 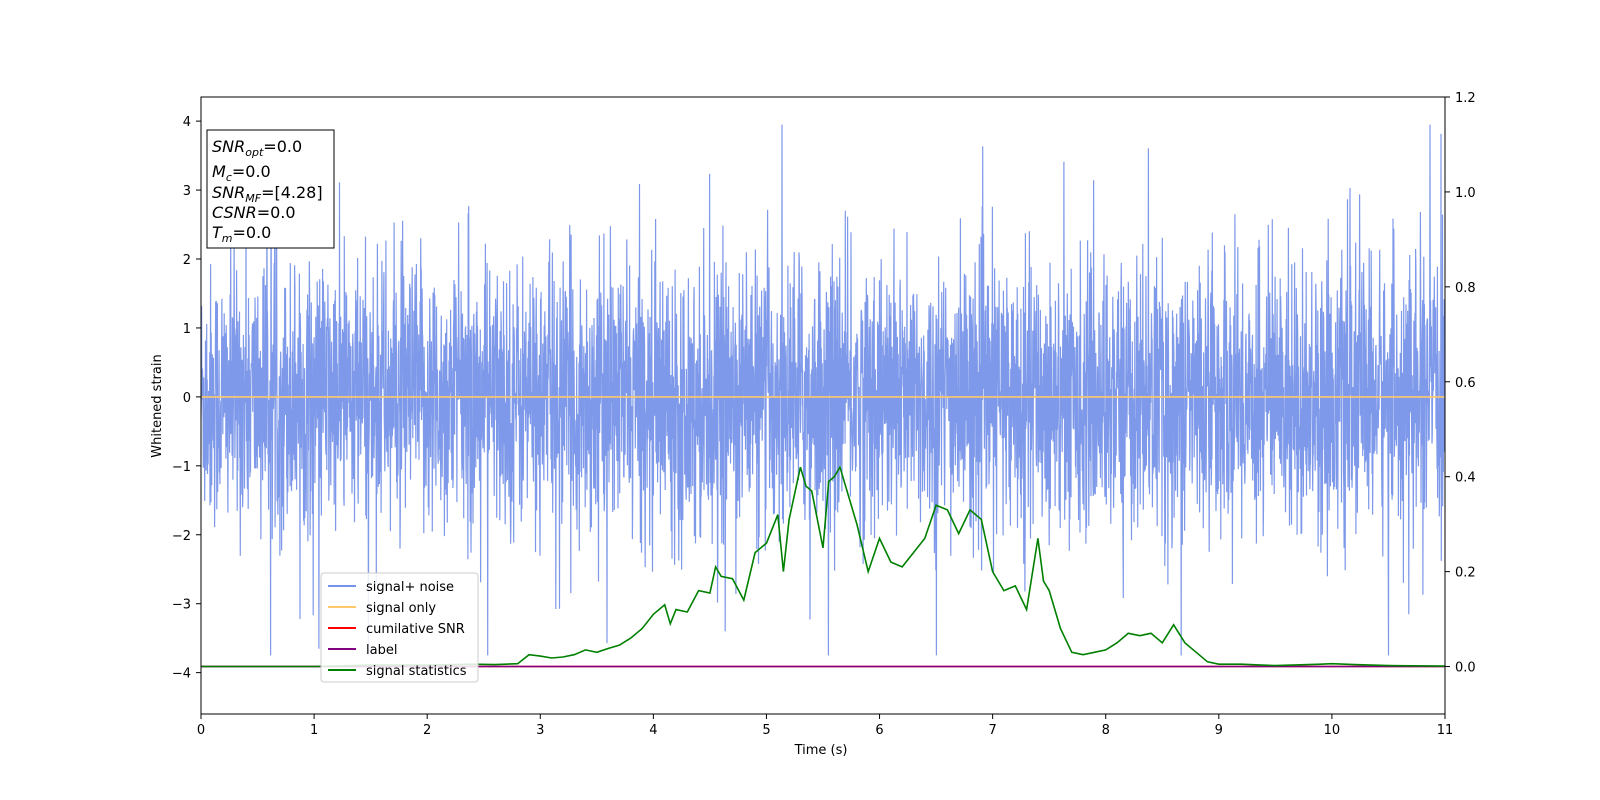 I want to click on x-tick-label: 11, so click(x=1445, y=730).